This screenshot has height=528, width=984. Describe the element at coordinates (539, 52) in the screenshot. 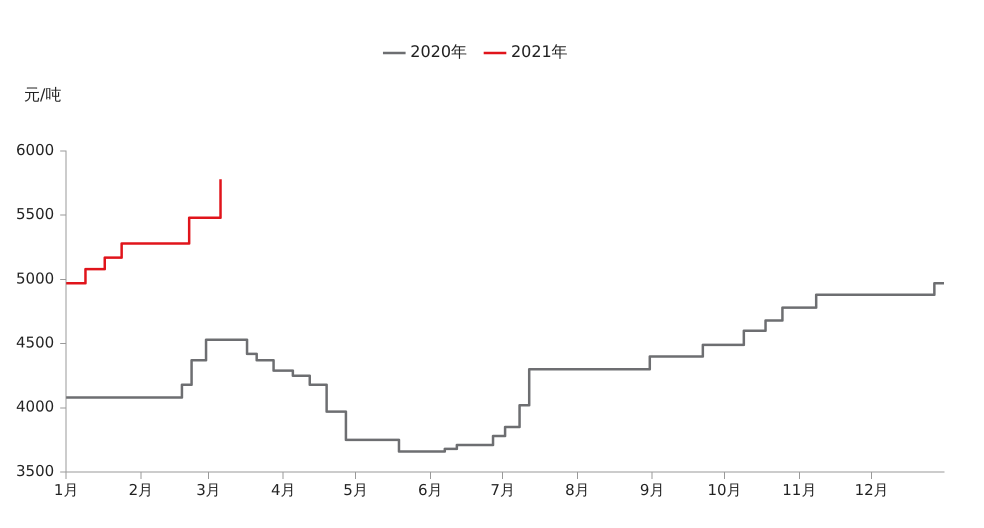

I see `legend-label: 2021年` at that location.